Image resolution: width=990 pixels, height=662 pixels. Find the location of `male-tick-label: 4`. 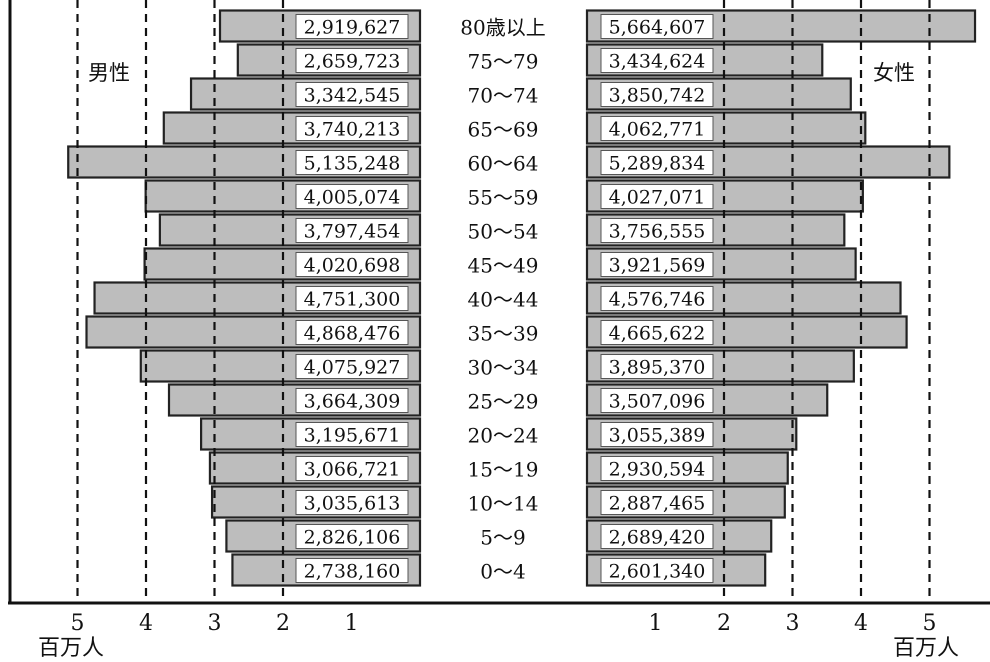

male-tick-label: 4 is located at coordinates (146, 623).